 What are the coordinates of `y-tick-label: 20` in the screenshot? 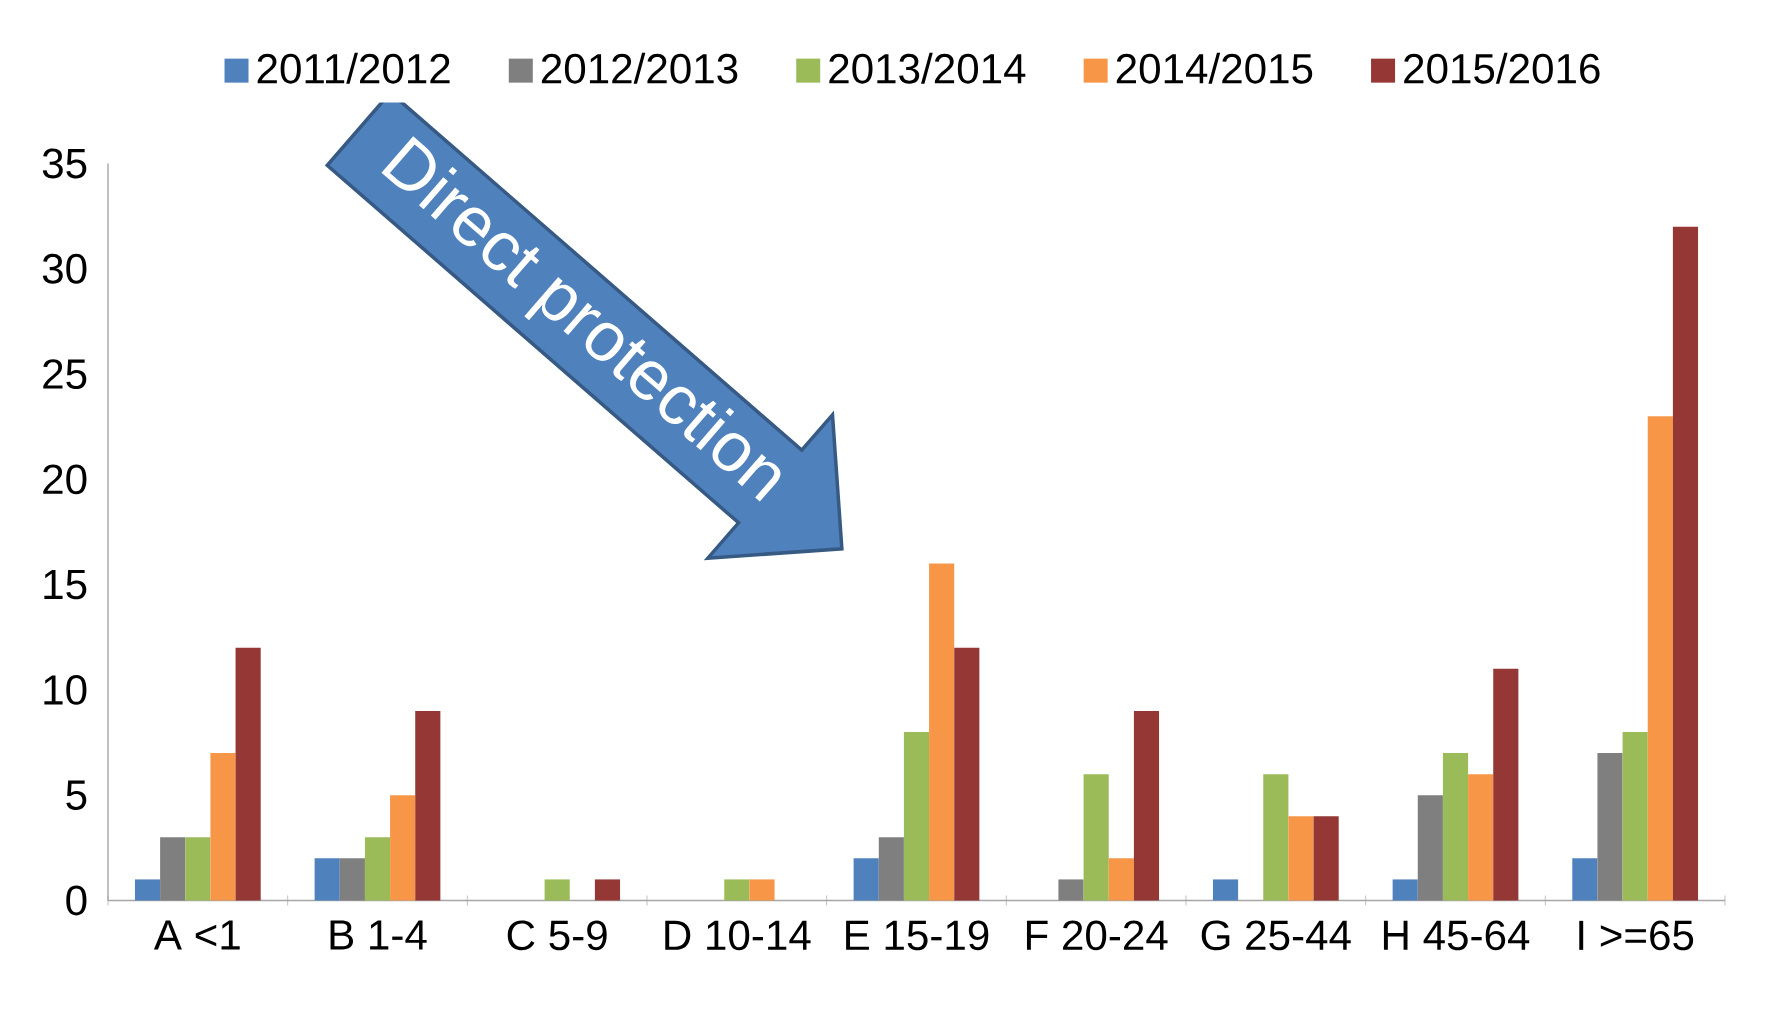 It's located at (65, 479).